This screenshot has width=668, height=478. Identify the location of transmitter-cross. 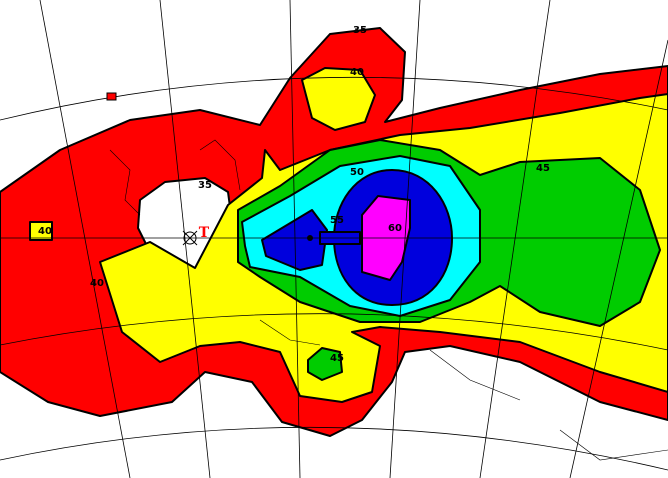
(190, 238).